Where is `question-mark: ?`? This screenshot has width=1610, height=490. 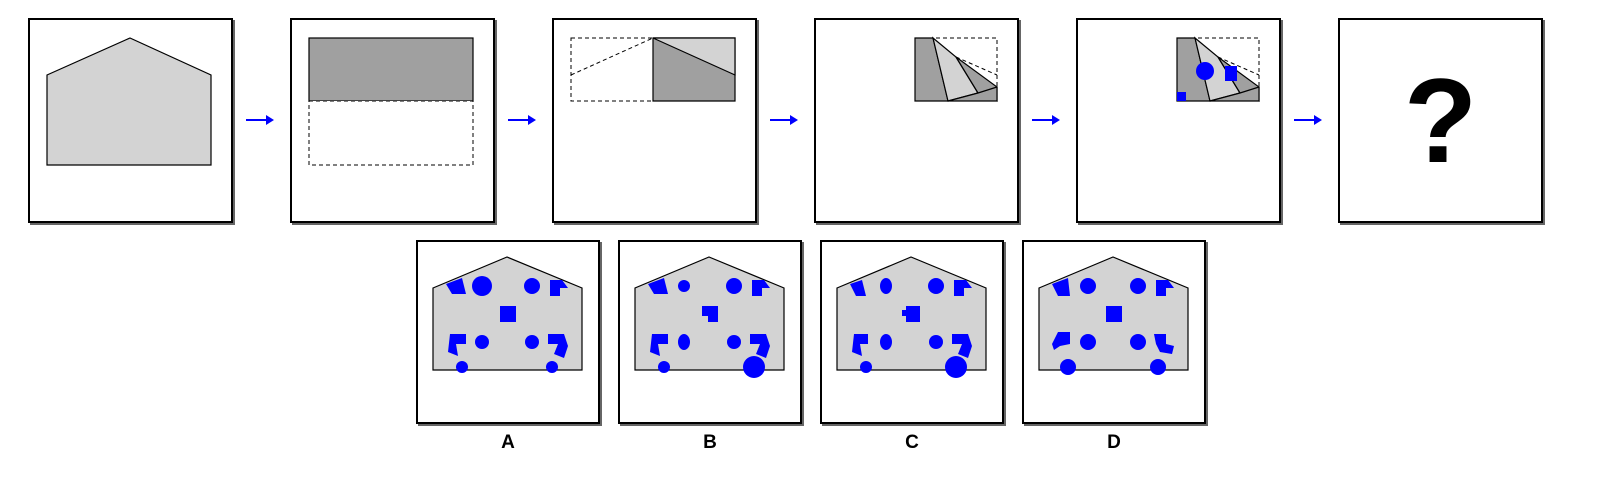 question-mark: ? is located at coordinates (1440, 120).